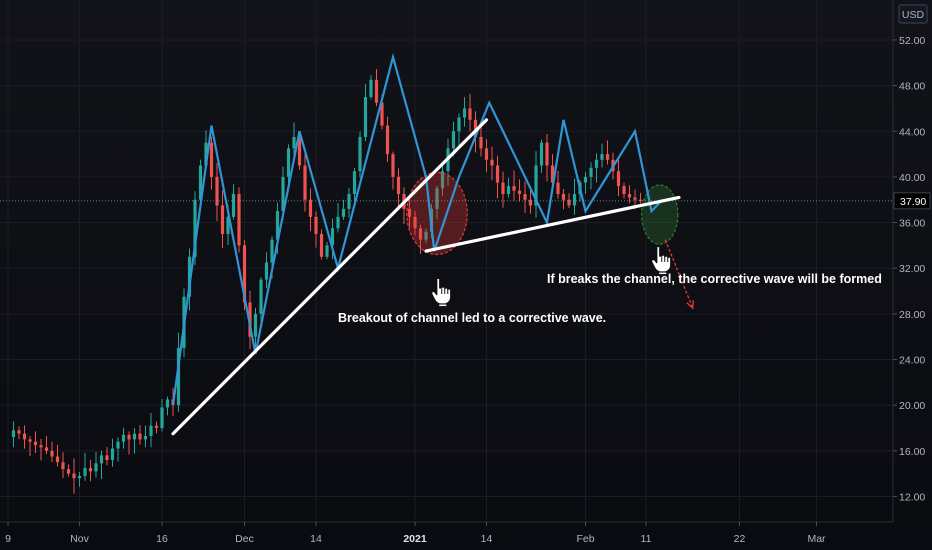  What do you see at coordinates (162, 539) in the screenshot?
I see `time-tick-label: 16` at bounding box center [162, 539].